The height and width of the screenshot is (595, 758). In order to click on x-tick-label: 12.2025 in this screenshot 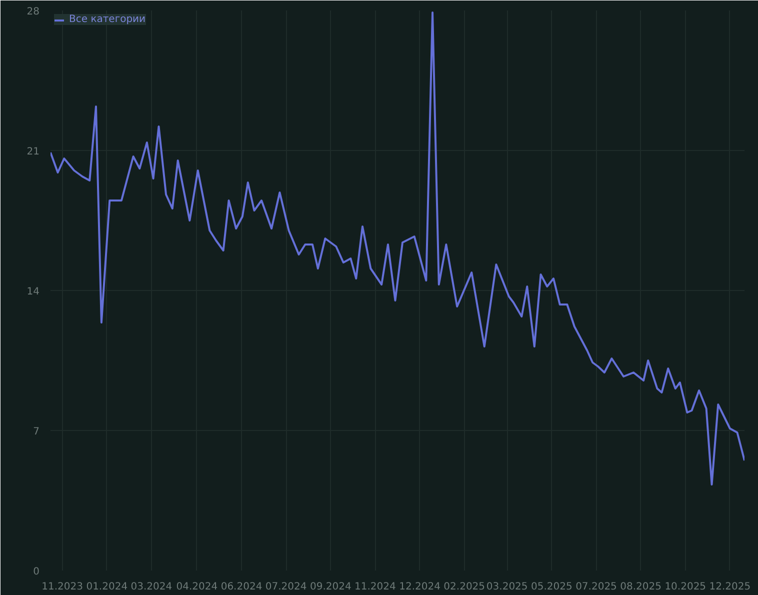, I will do `click(730, 587)`.